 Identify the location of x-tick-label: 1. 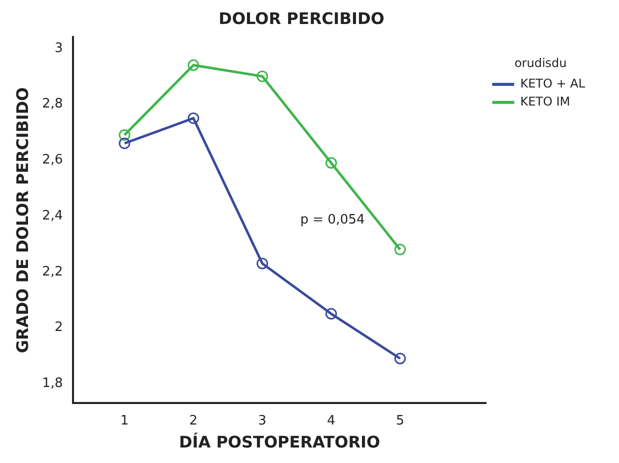
(124, 420).